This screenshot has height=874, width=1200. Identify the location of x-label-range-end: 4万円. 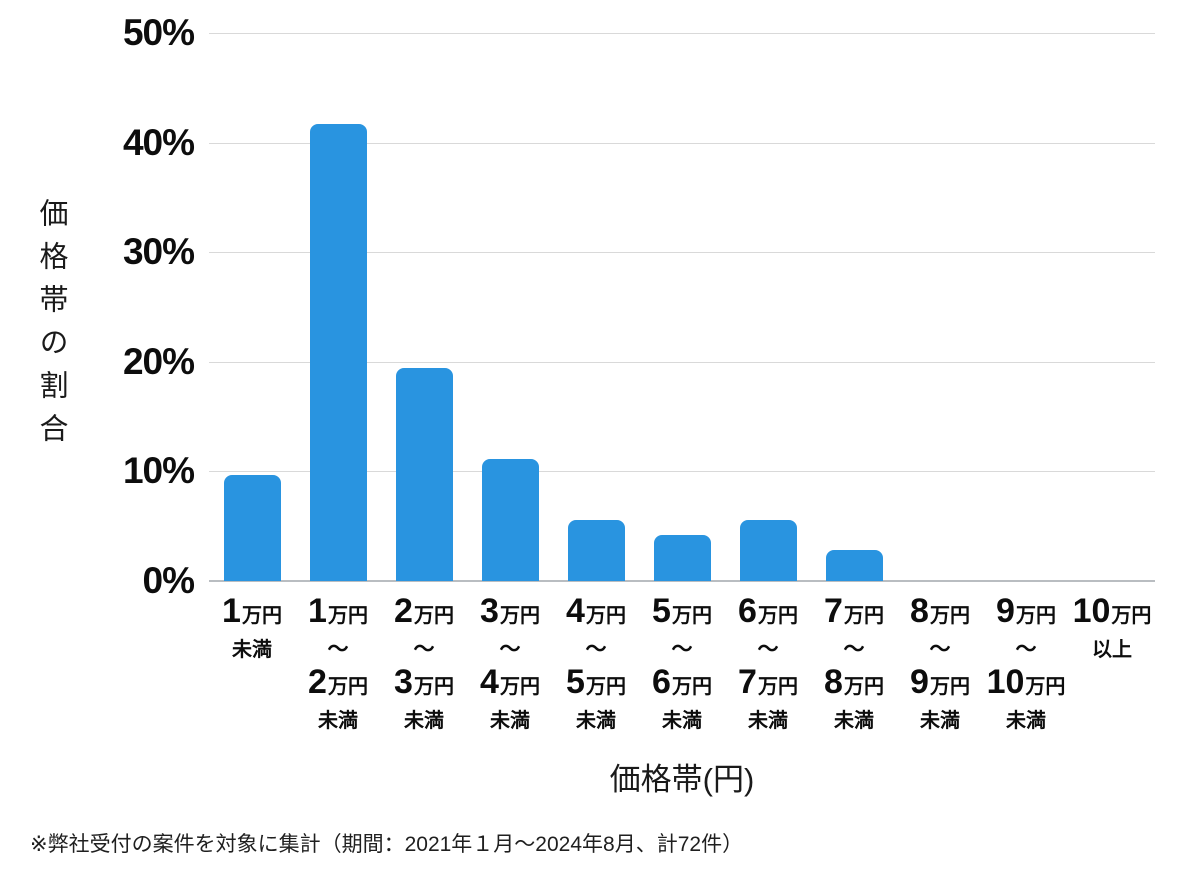
(510, 682).